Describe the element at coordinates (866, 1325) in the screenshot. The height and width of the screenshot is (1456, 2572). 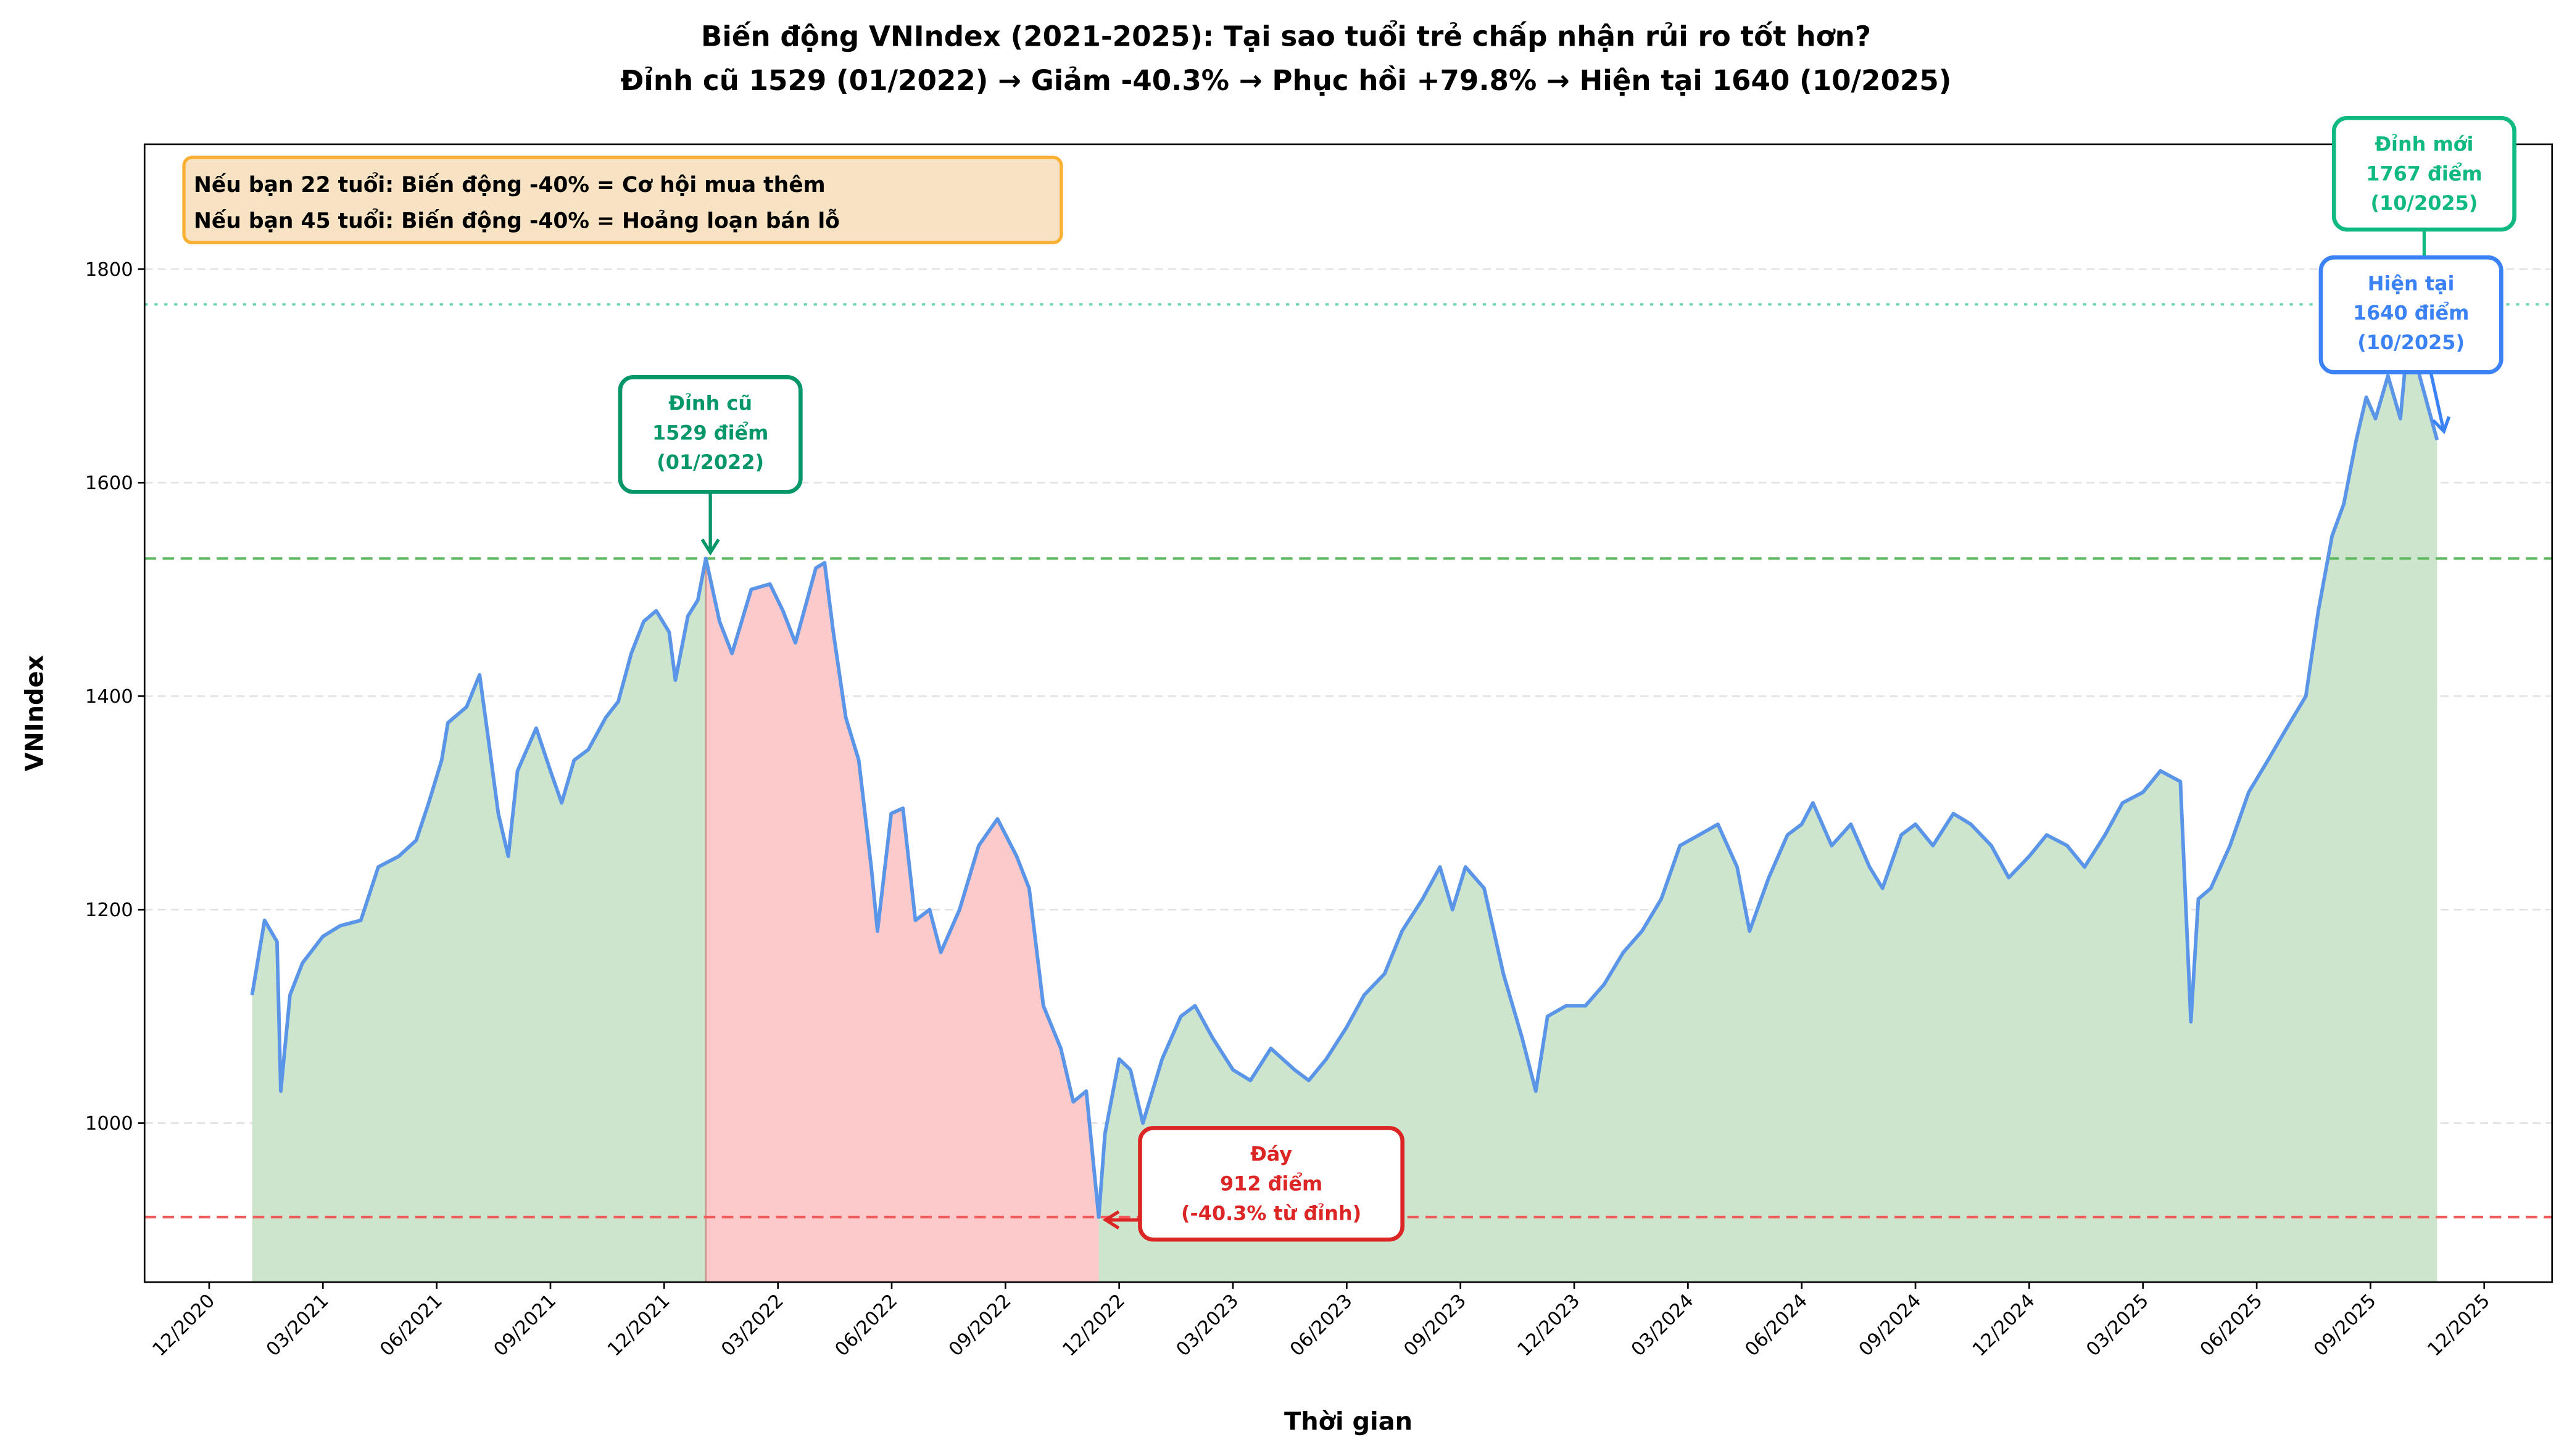
I see `x-tick-label: 06/2022` at that location.